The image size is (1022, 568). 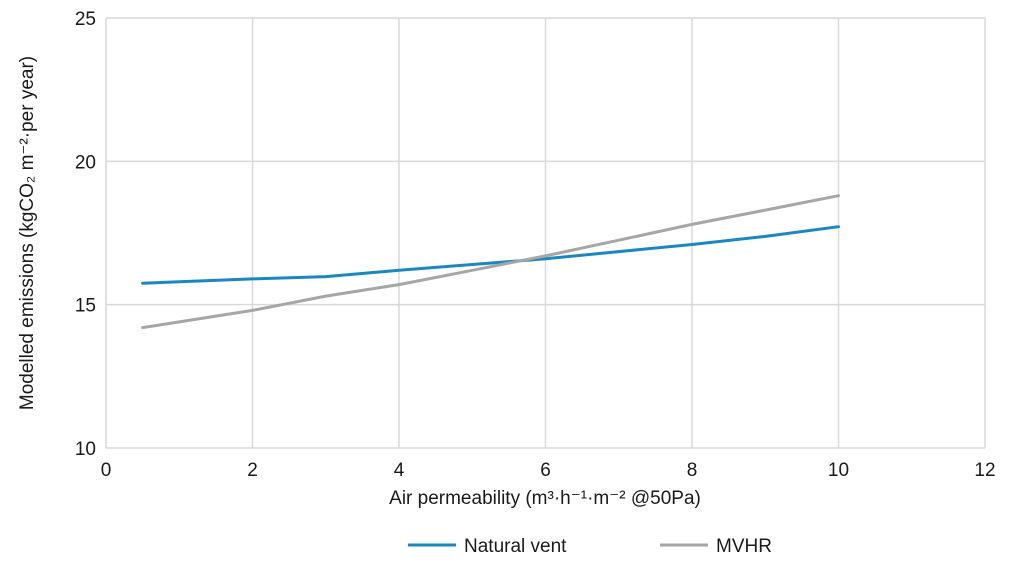 What do you see at coordinates (692, 470) in the screenshot?
I see `x-tick-label: 8` at bounding box center [692, 470].